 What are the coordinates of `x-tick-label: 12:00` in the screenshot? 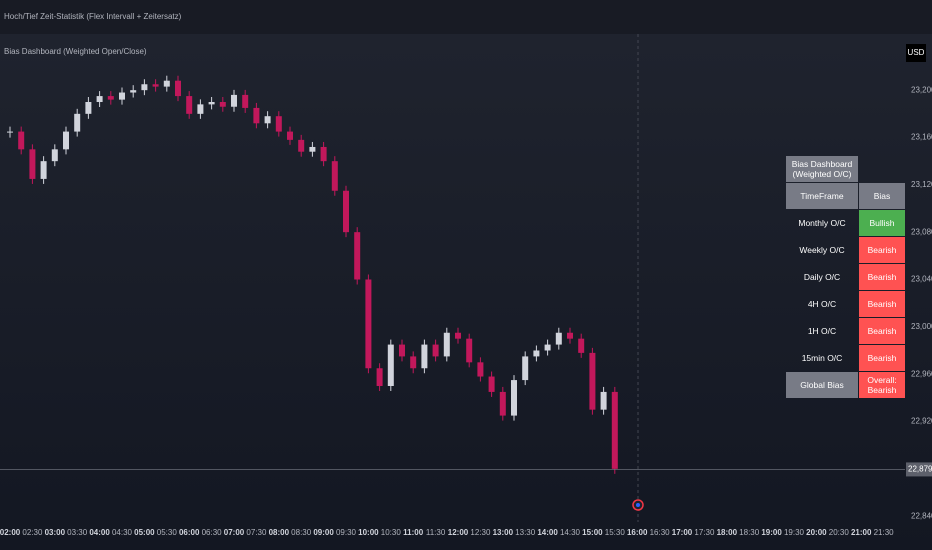 It's located at (458, 532).